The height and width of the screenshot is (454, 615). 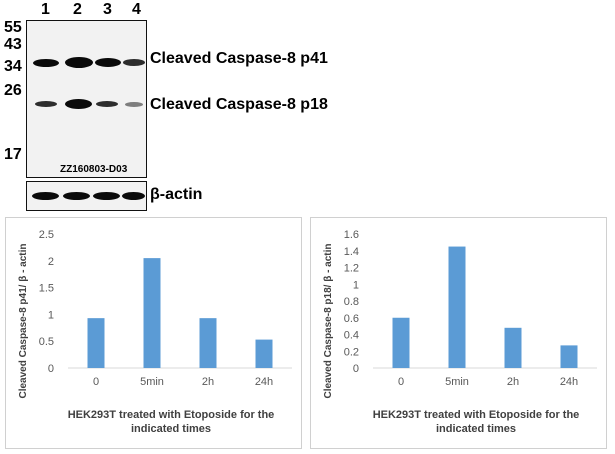 What do you see at coordinates (351, 319) in the screenshot?
I see `y-tick-label: 0.6` at bounding box center [351, 319].